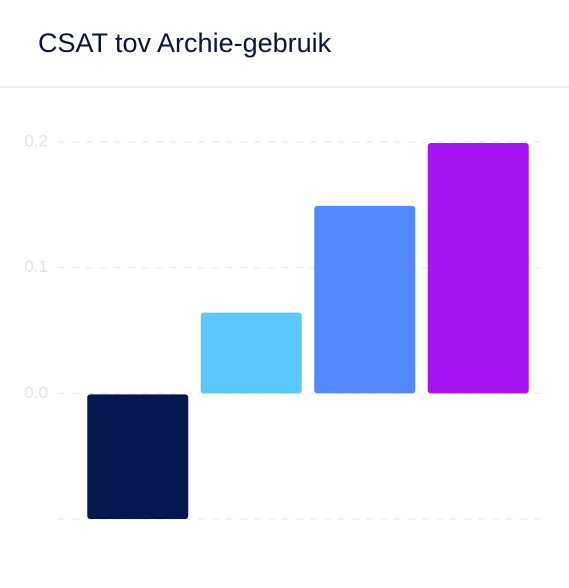  I want to click on y-tick-label: 0.2, so click(36, 140).